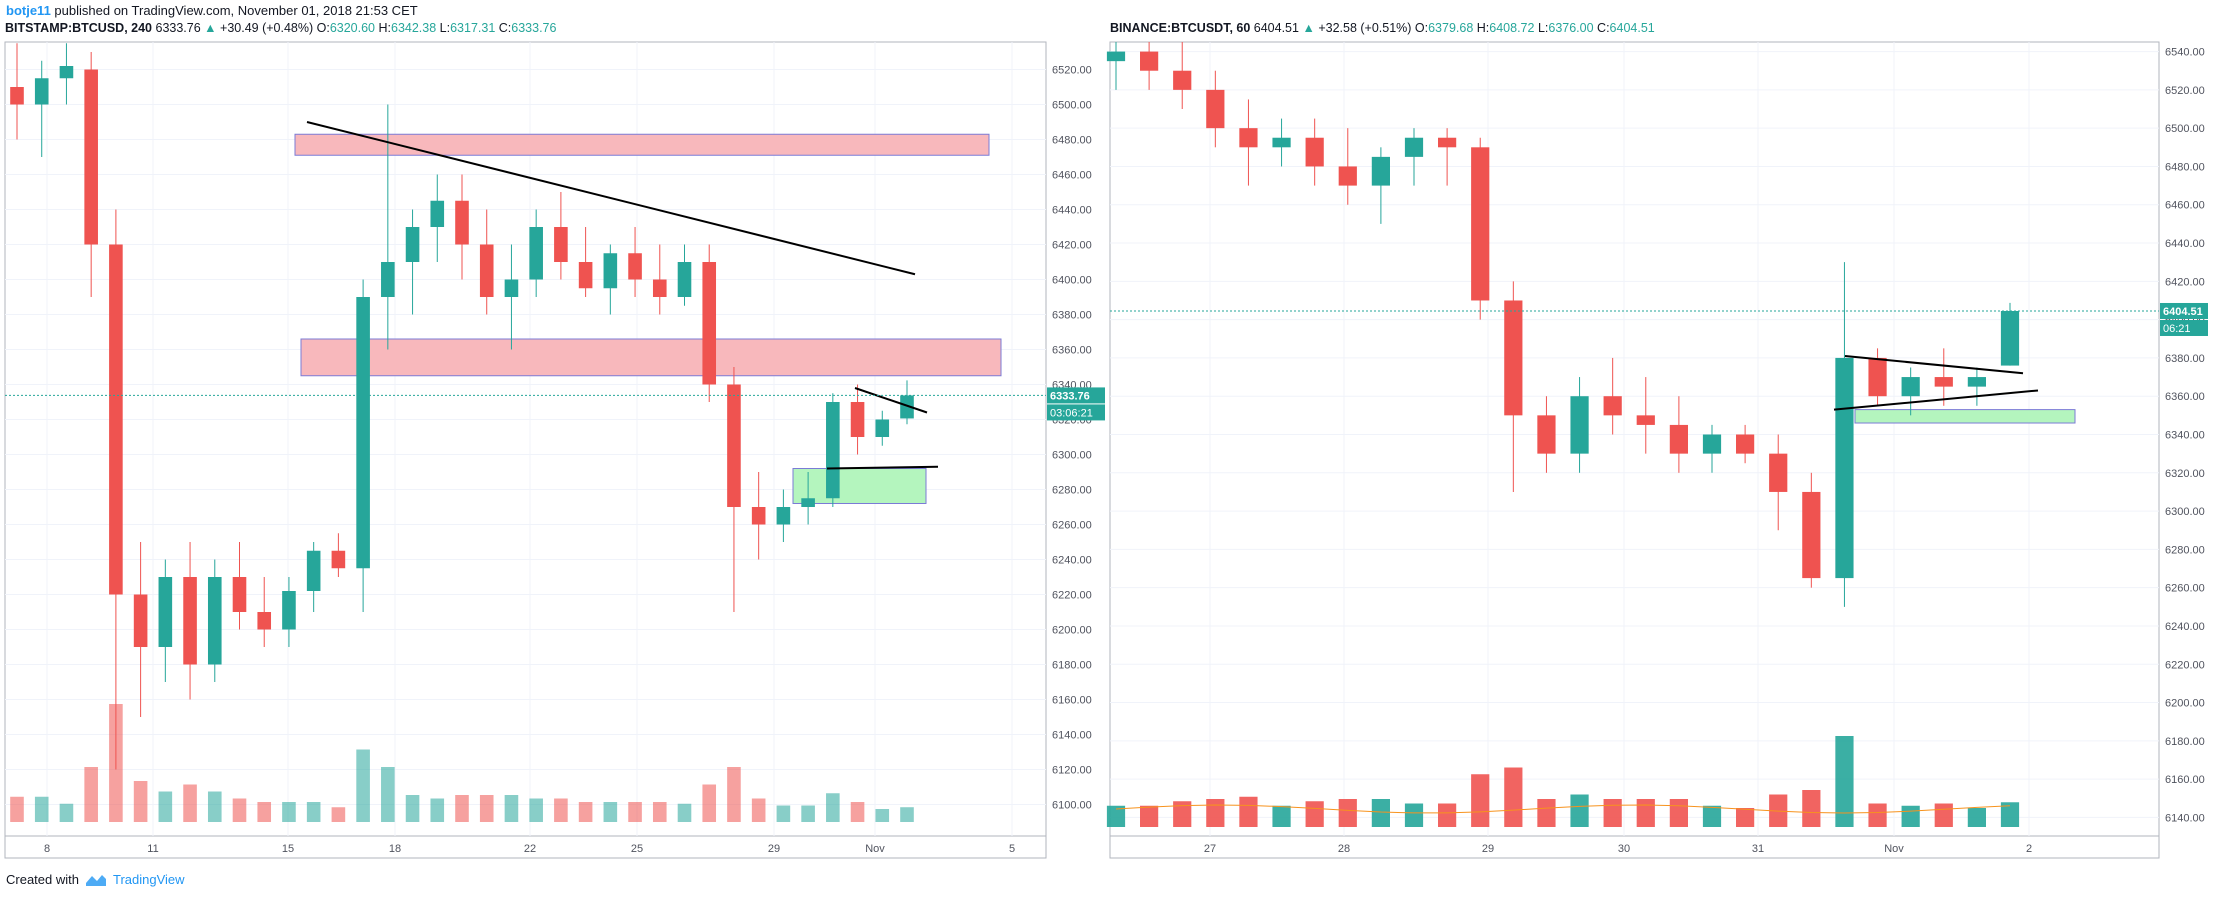 The height and width of the screenshot is (899, 2214). Describe the element at coordinates (534, 28) in the screenshot. I see `left-close: 6333.76` at that location.